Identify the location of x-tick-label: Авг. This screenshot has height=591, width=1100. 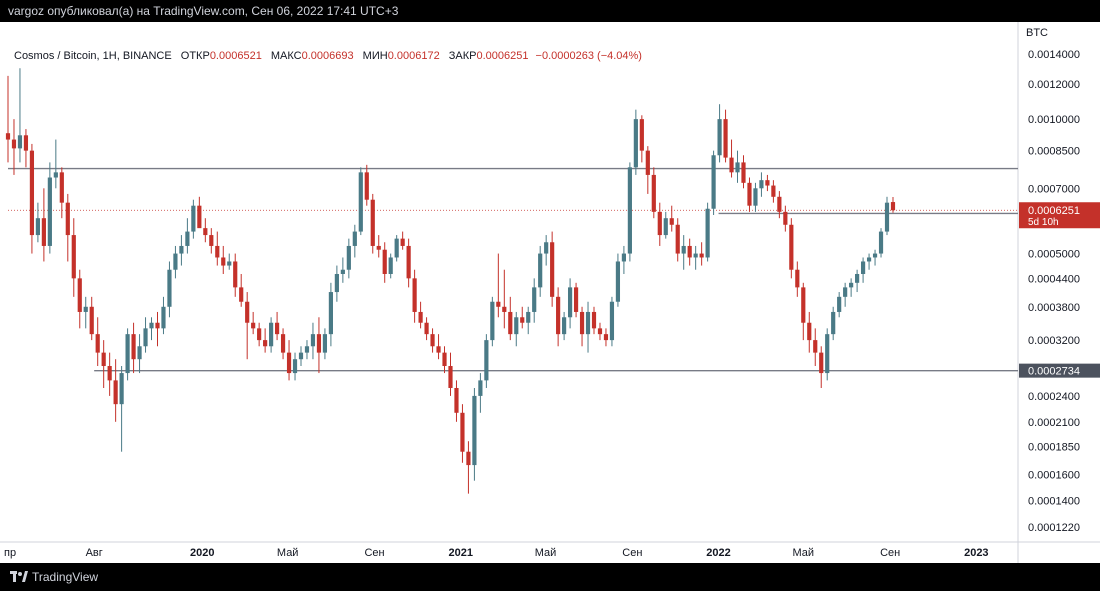
(94, 553).